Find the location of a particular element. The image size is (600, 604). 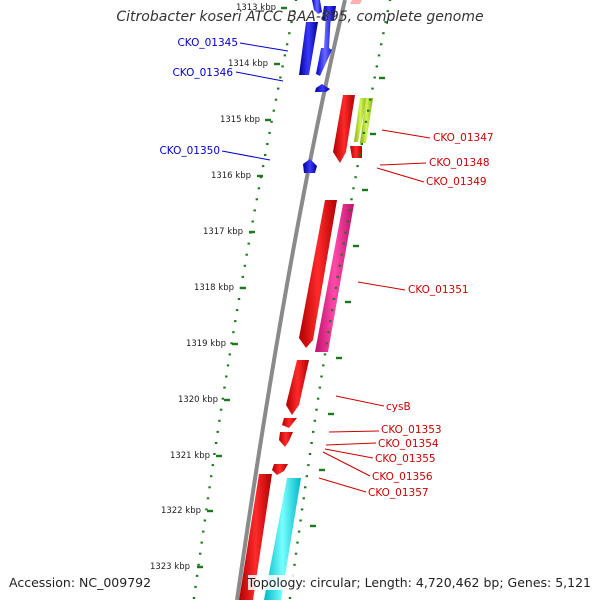

feature-top-pink is located at coordinates (356, 2).